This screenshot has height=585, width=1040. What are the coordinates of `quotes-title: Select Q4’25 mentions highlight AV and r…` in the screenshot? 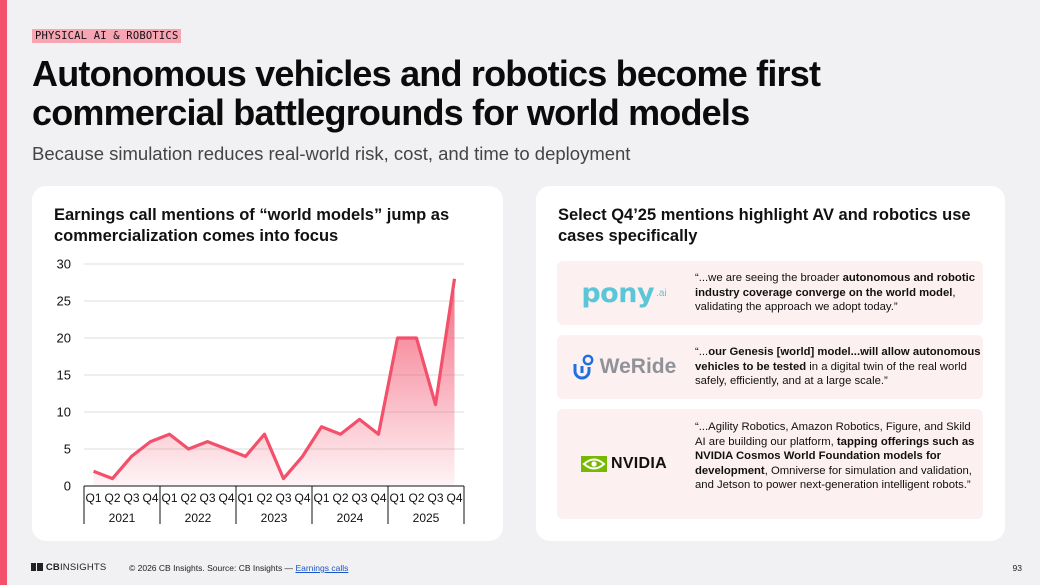 It's located at (764, 225).